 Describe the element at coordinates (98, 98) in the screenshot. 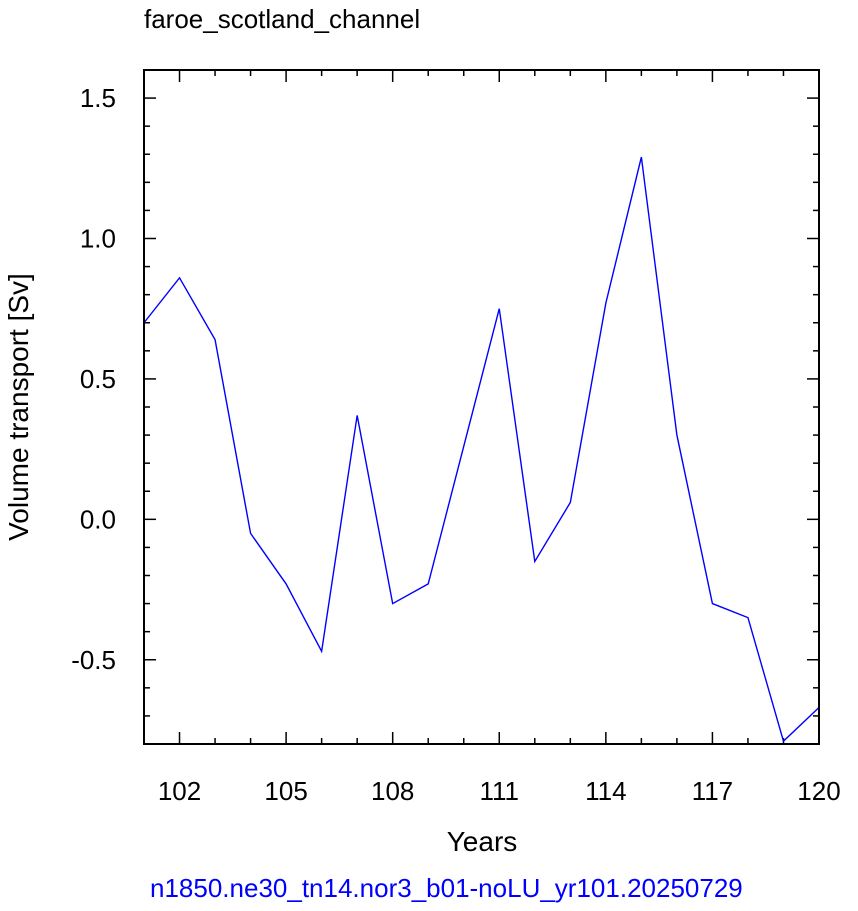

I see `y-tick-label: 1.5` at that location.